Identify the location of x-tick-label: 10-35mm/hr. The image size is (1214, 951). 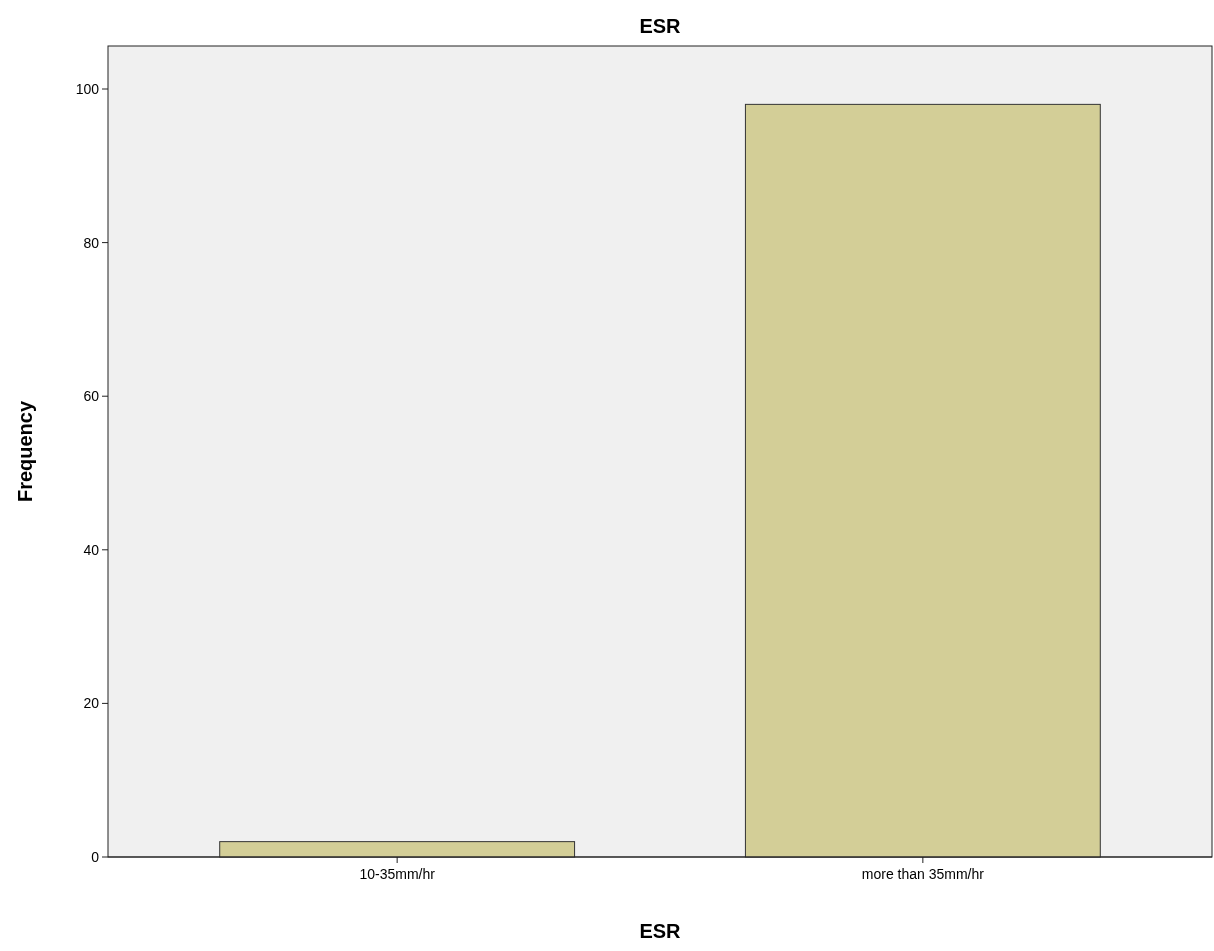
(397, 874).